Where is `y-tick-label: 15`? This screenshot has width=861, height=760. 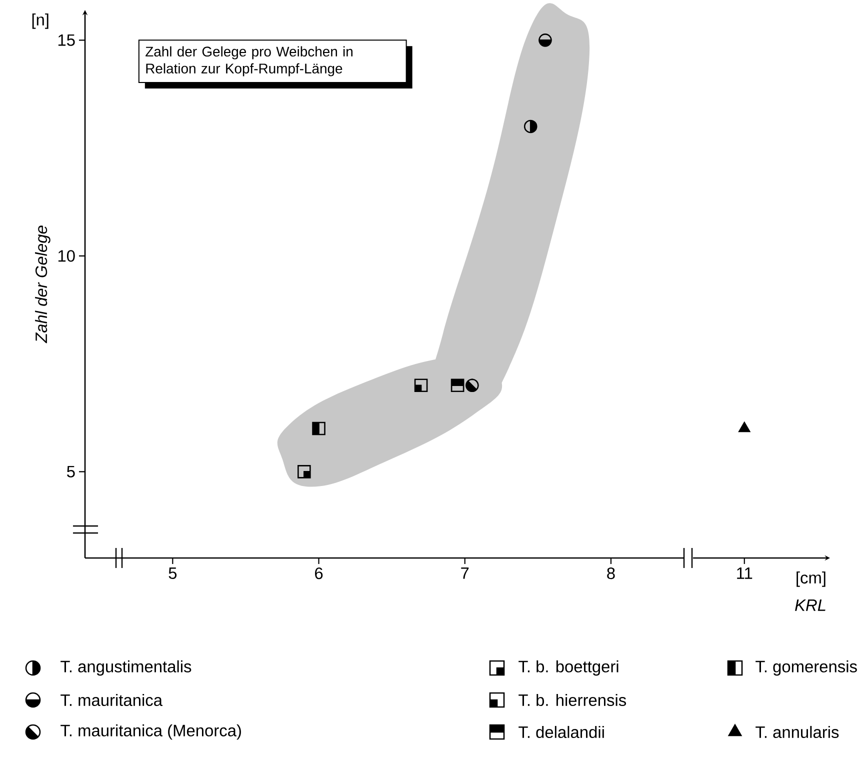
y-tick-label: 15 is located at coordinates (66, 40).